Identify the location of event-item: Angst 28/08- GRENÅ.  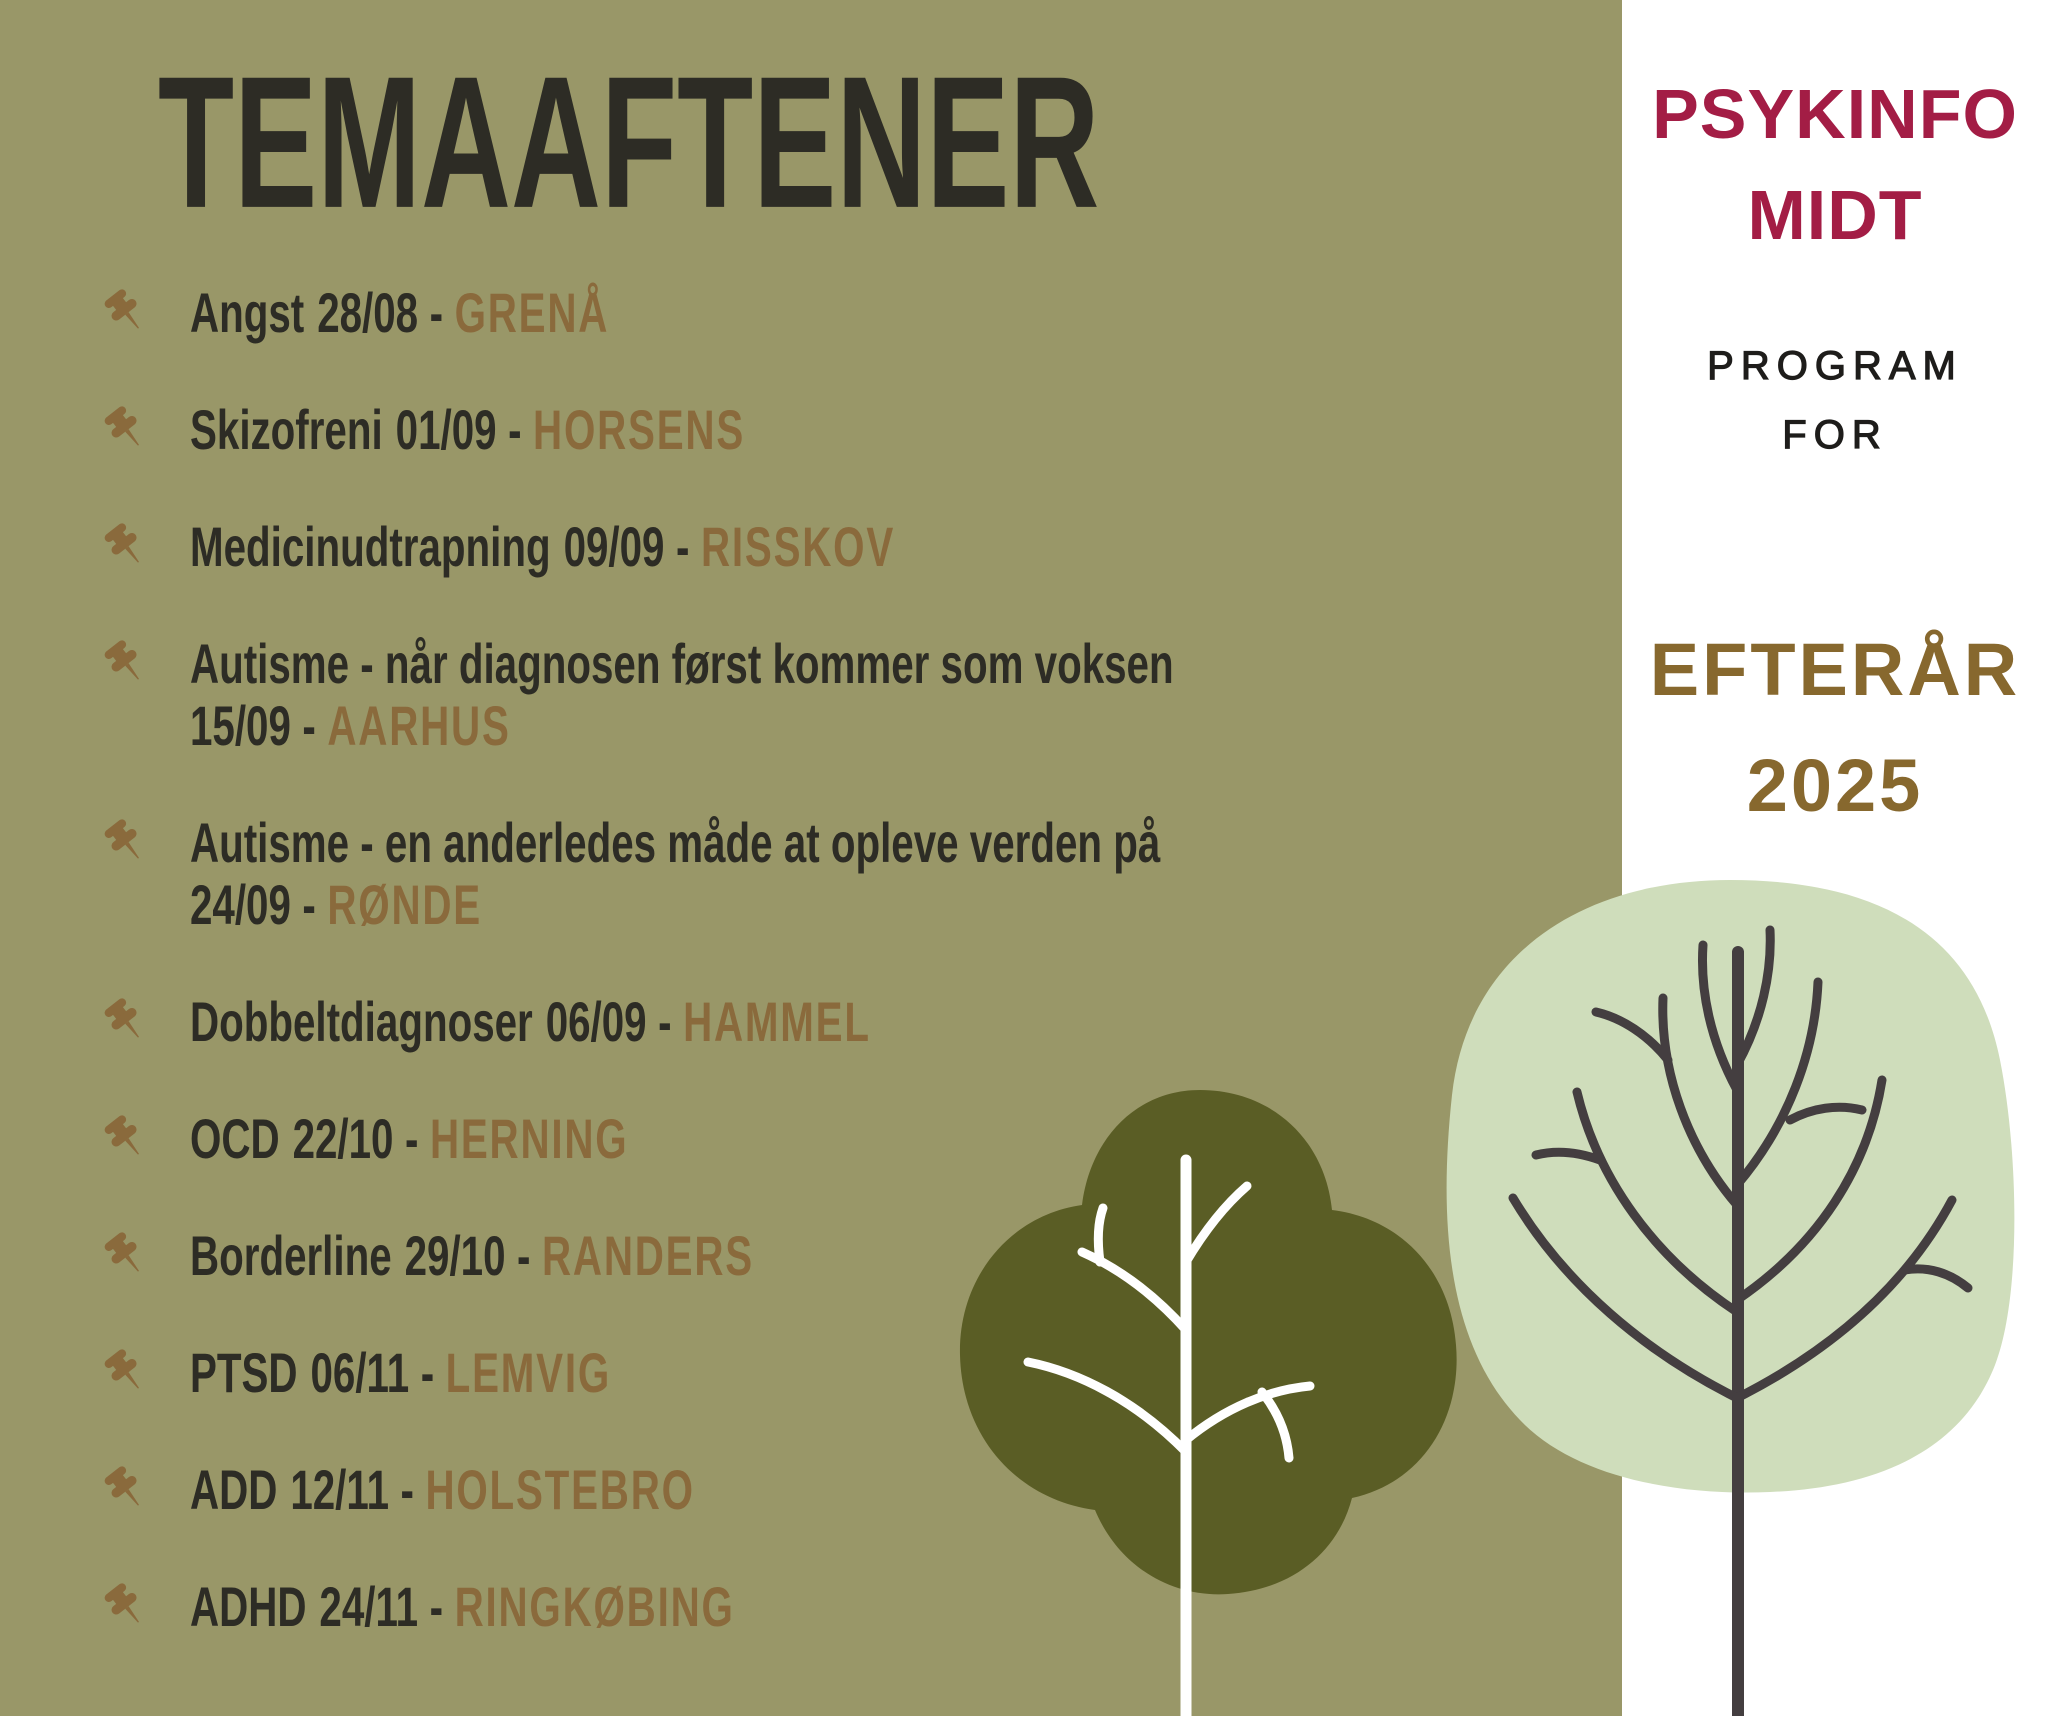
(975, 313).